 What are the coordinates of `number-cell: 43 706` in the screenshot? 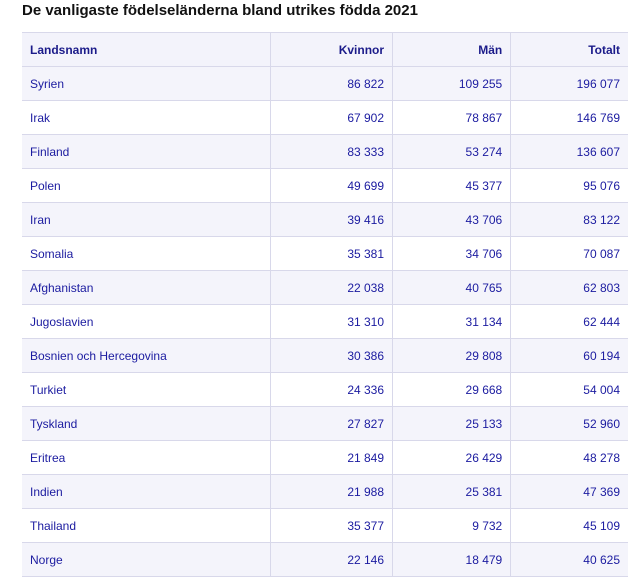 It's located at (452, 219).